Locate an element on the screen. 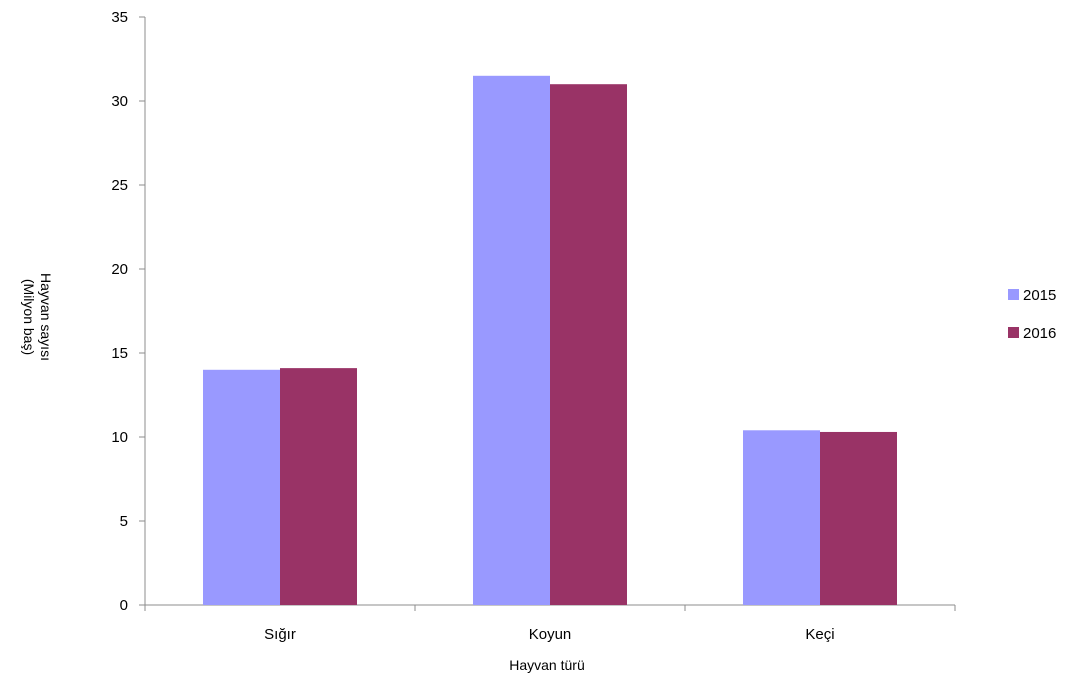 This screenshot has width=1069, height=680. y-tick-label: 25 is located at coordinates (119, 185).